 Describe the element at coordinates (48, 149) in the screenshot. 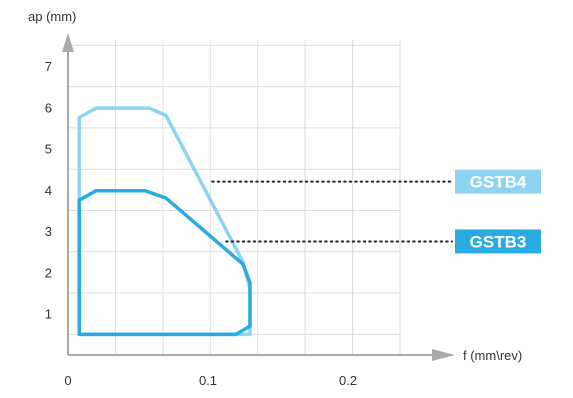

I see `y-tick-label: 5` at that location.